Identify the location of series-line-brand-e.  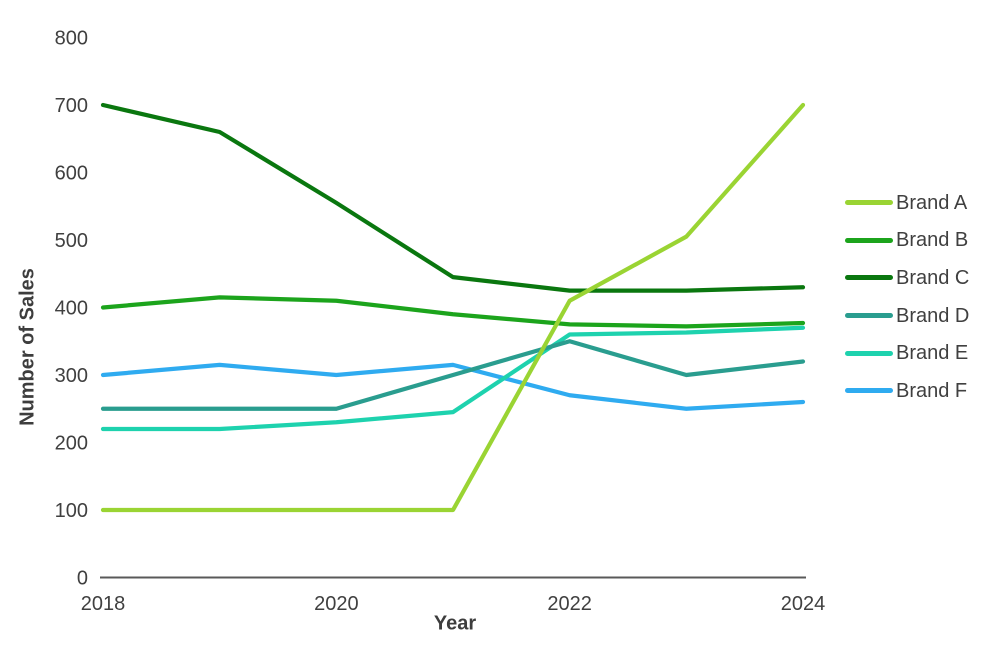
(453, 378).